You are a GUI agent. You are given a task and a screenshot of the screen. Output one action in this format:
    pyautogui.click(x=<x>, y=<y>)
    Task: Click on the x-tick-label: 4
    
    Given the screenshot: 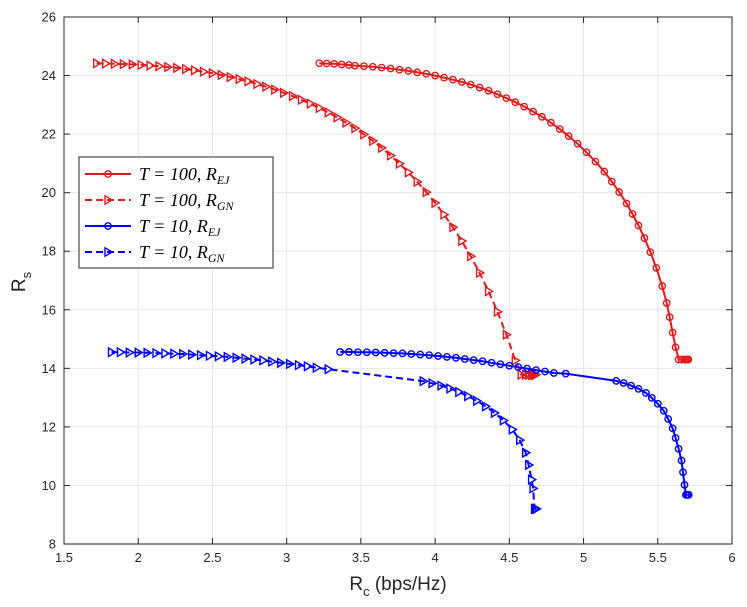 What is the action you would take?
    pyautogui.click(x=434, y=557)
    